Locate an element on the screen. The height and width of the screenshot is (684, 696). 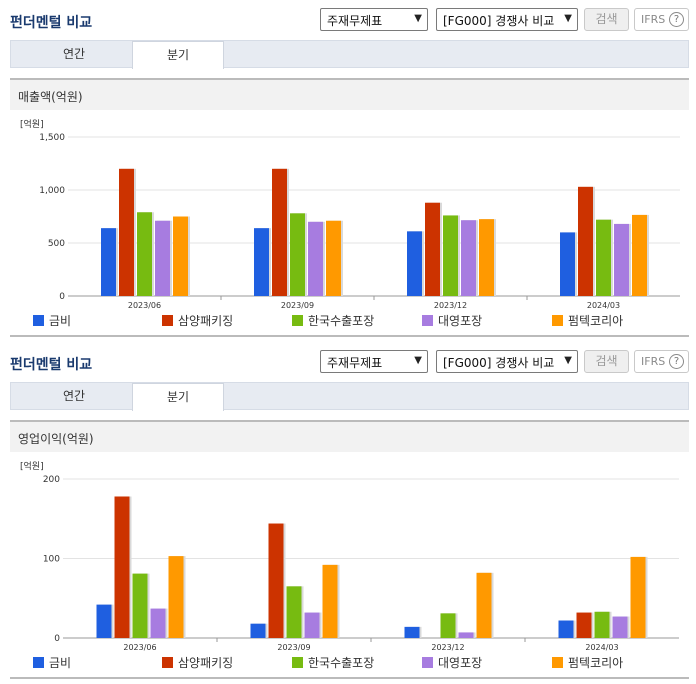
panel-header: 펀더멘털 비교 주재무제표 ▼ [FG000] 경쟁사 비교 ▼ 검색 IFRS? is located at coordinates (348, 361).